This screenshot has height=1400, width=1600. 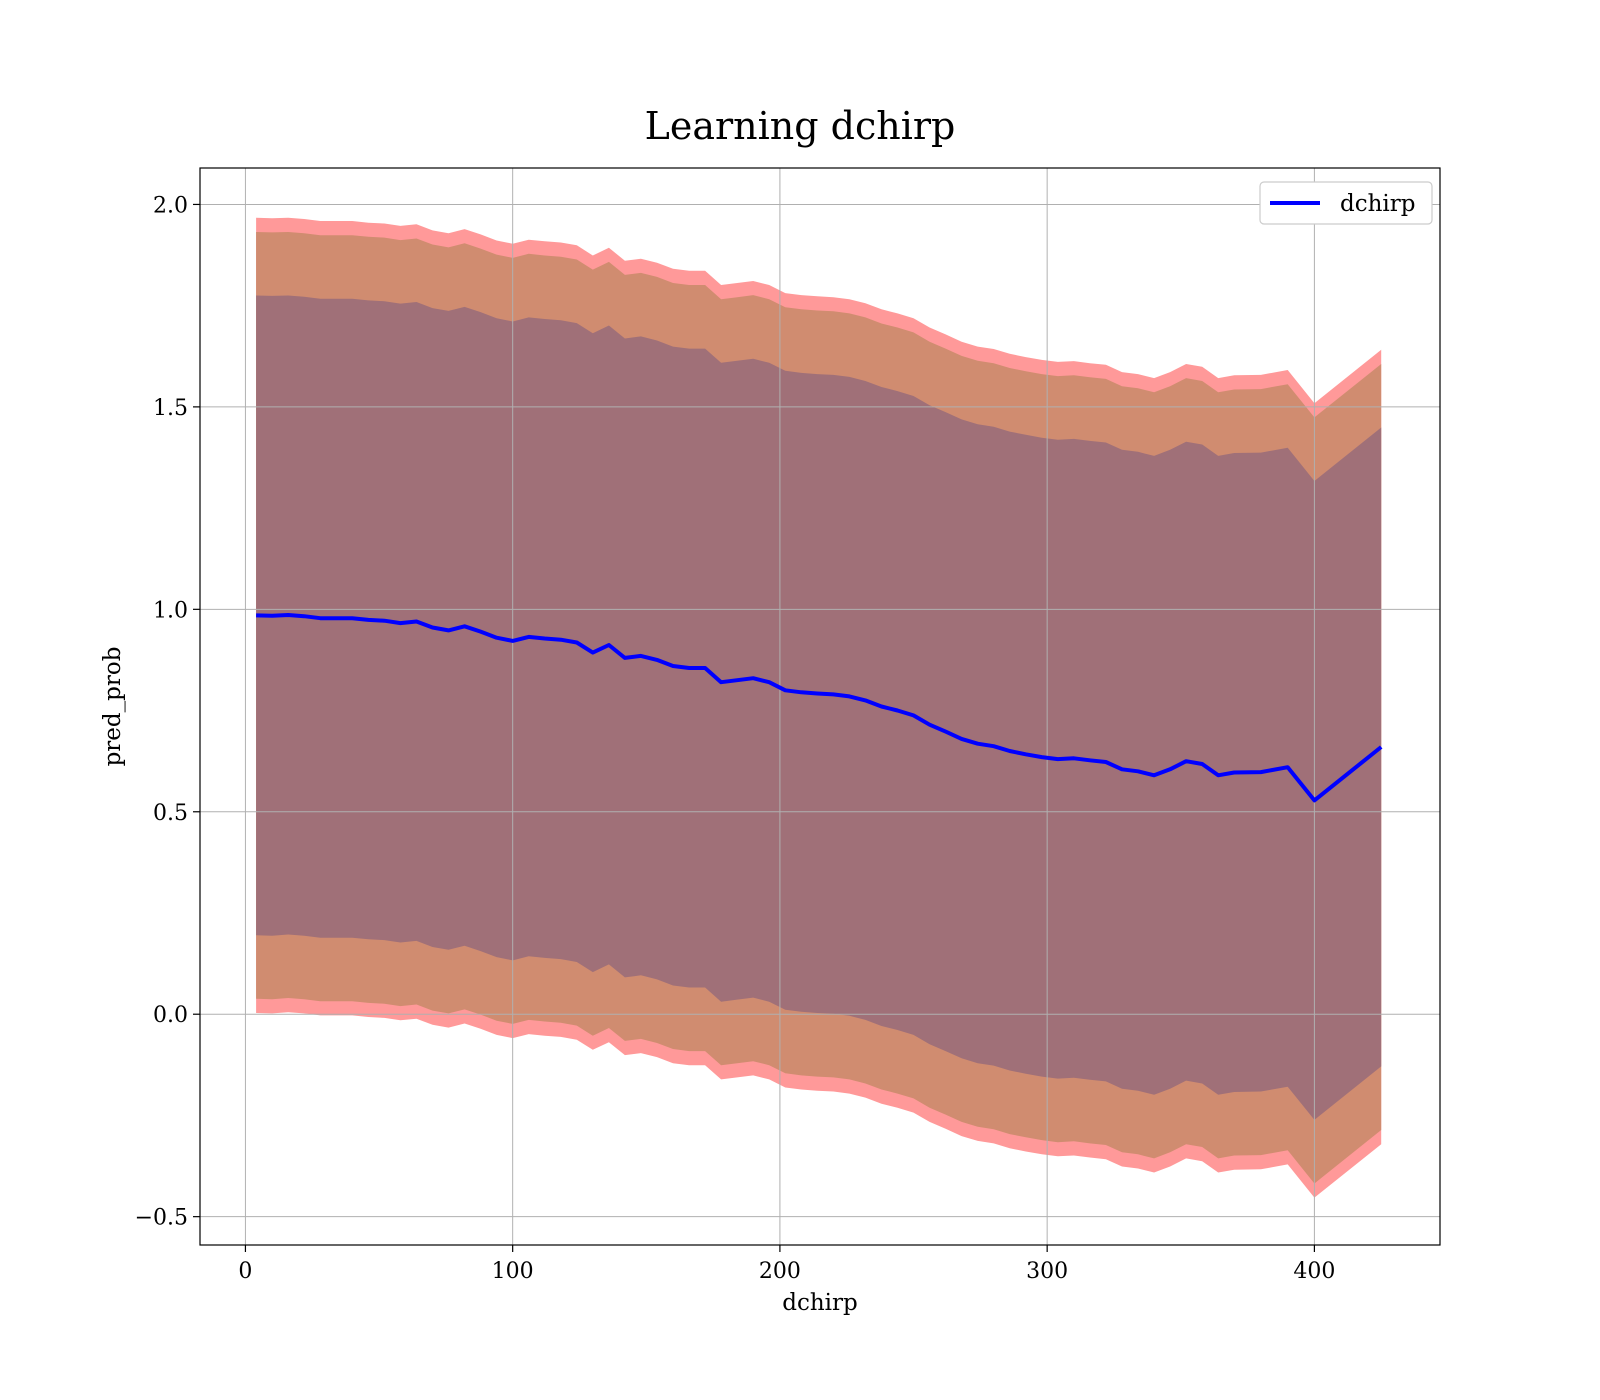 I want to click on y-axis-label: pred_prob, so click(x=113, y=707).